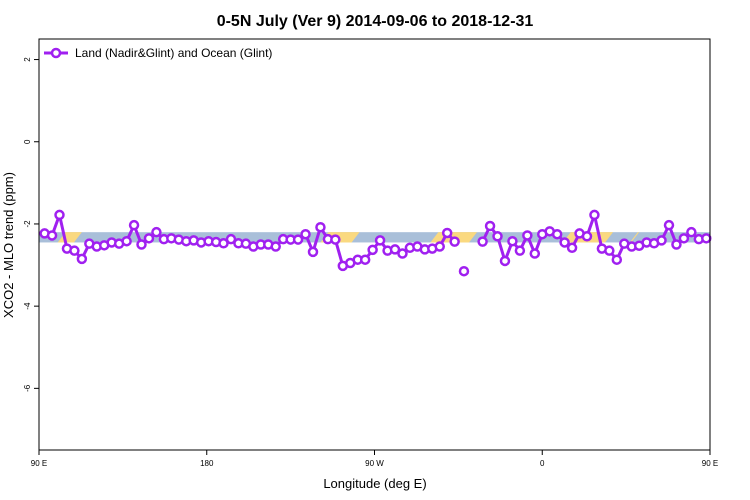  I want to click on x-axis-label: Longitude (deg E), so click(374, 483).